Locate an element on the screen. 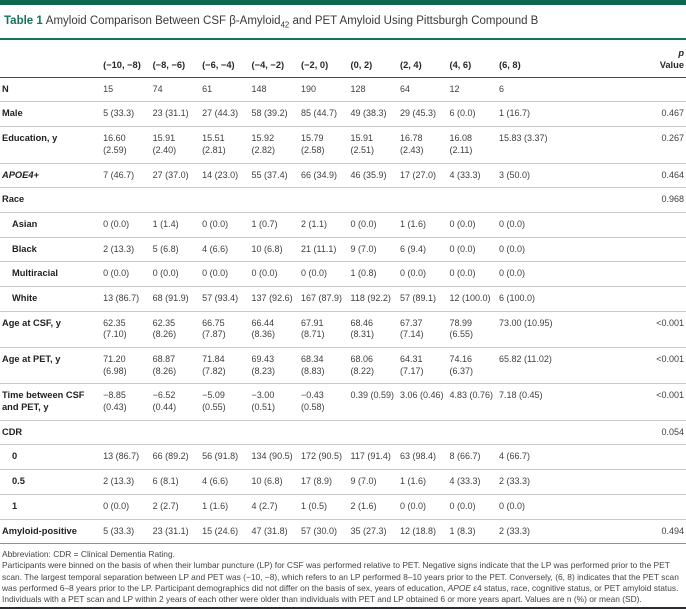  row-label: N is located at coordinates (5, 88).